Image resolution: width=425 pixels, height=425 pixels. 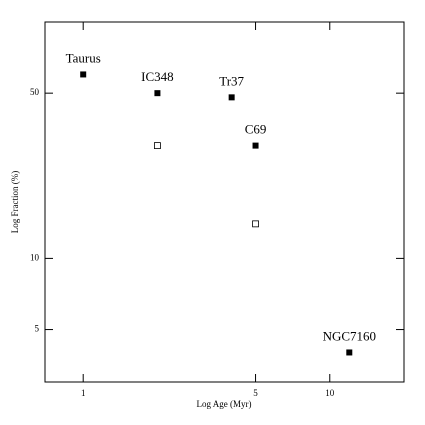 I want to click on x-tick-label: 5, so click(x=255, y=393).